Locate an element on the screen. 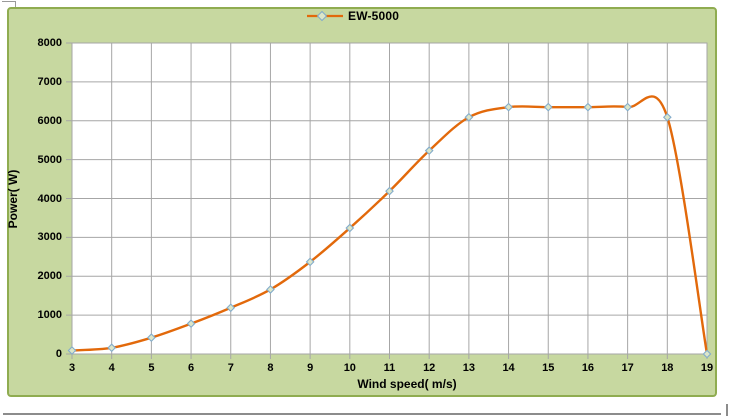 This screenshot has height=417, width=730. legend: EW-5000 is located at coordinates (352, 16).